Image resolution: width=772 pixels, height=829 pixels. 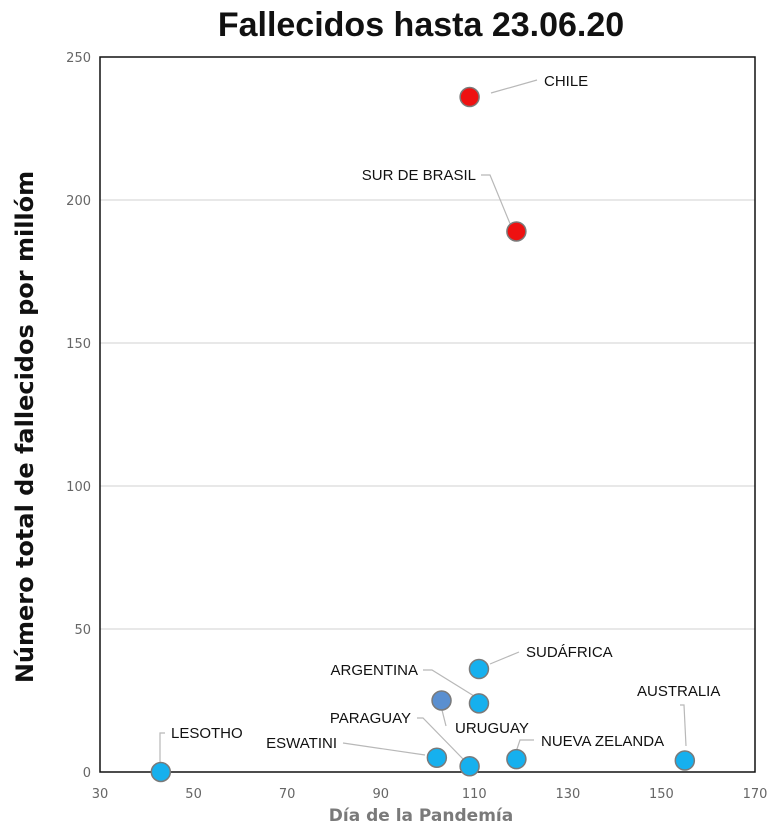 I want to click on y-tick-label: 150, so click(x=78, y=344).